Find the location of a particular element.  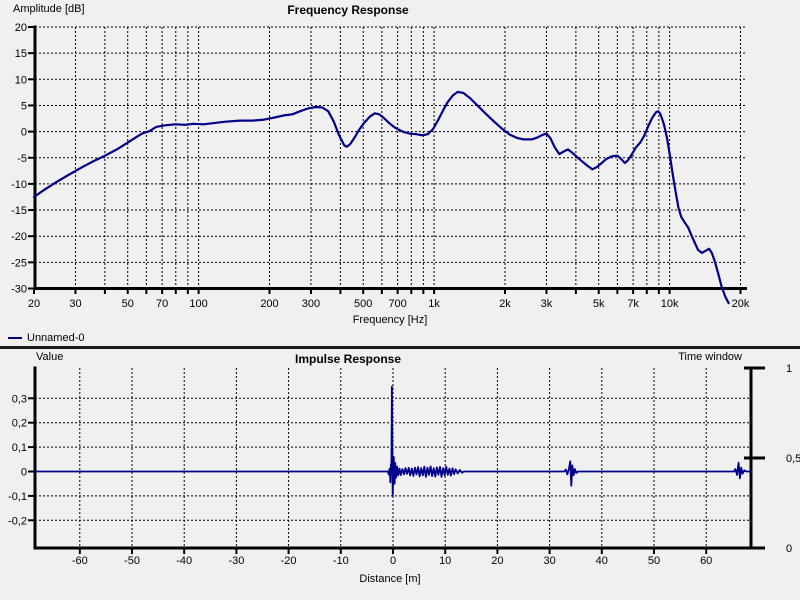

svg-text: 0,2 is located at coordinates (19, 424).